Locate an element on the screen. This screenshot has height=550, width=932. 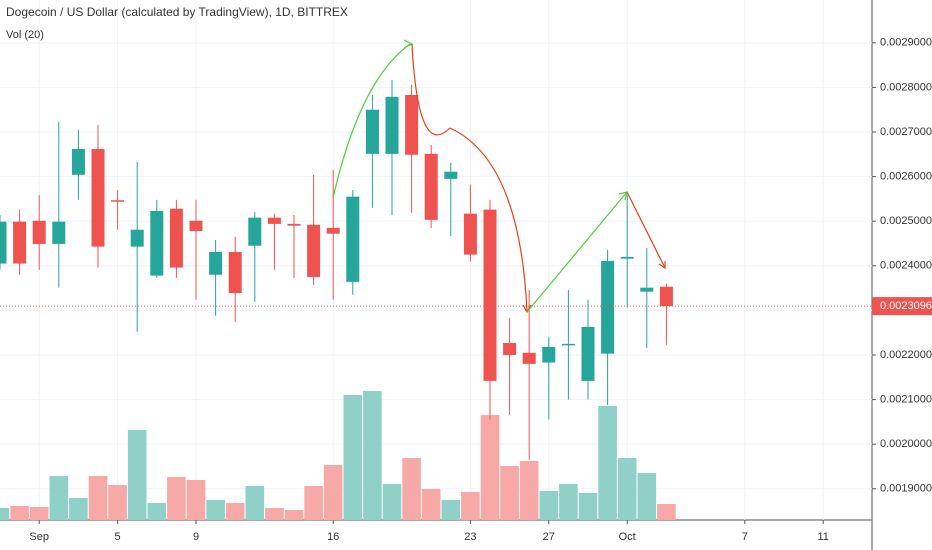
arrow-up is located at coordinates (371, 121).